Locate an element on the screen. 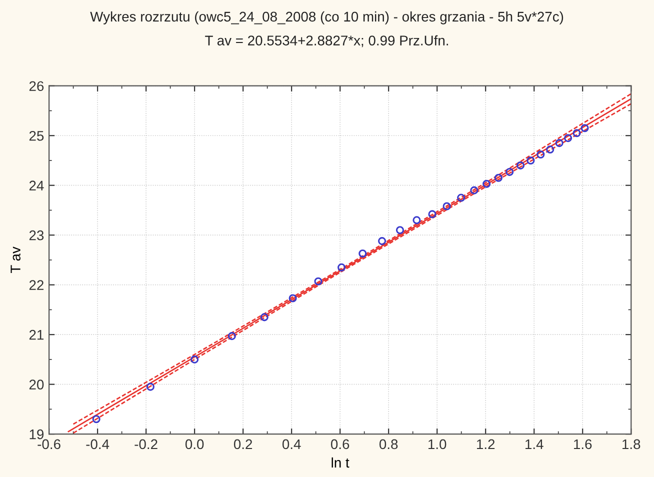 The height and width of the screenshot is (477, 654). x-tick-label: -0.4 is located at coordinates (98, 444).